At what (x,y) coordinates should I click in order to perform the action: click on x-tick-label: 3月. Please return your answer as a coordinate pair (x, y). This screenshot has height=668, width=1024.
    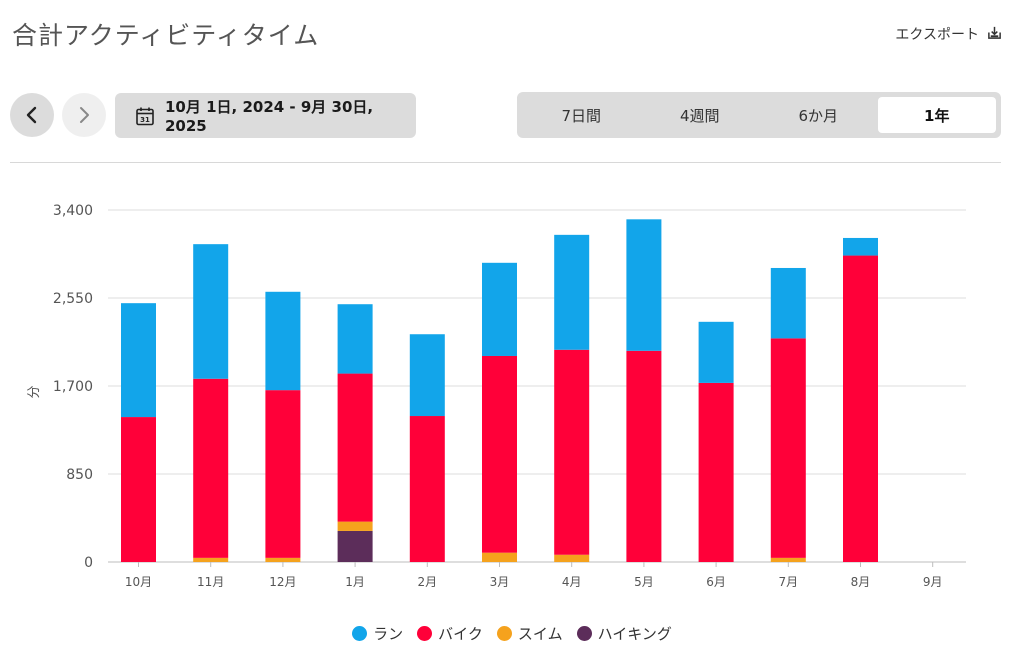
    Looking at the image, I should click on (500, 582).